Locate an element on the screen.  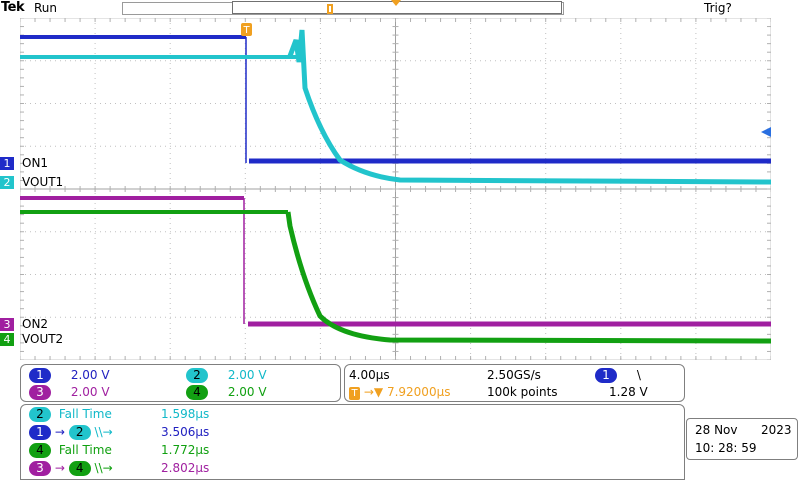
trigger-marker: T is located at coordinates (246, 29).